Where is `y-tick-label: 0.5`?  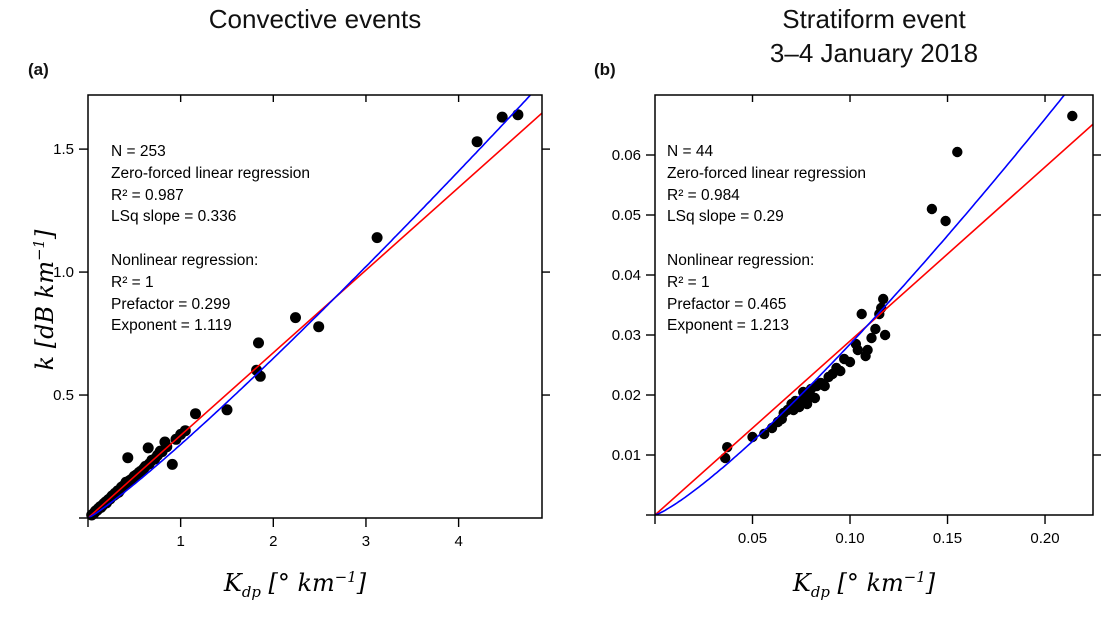
y-tick-label: 0.5 is located at coordinates (63, 395).